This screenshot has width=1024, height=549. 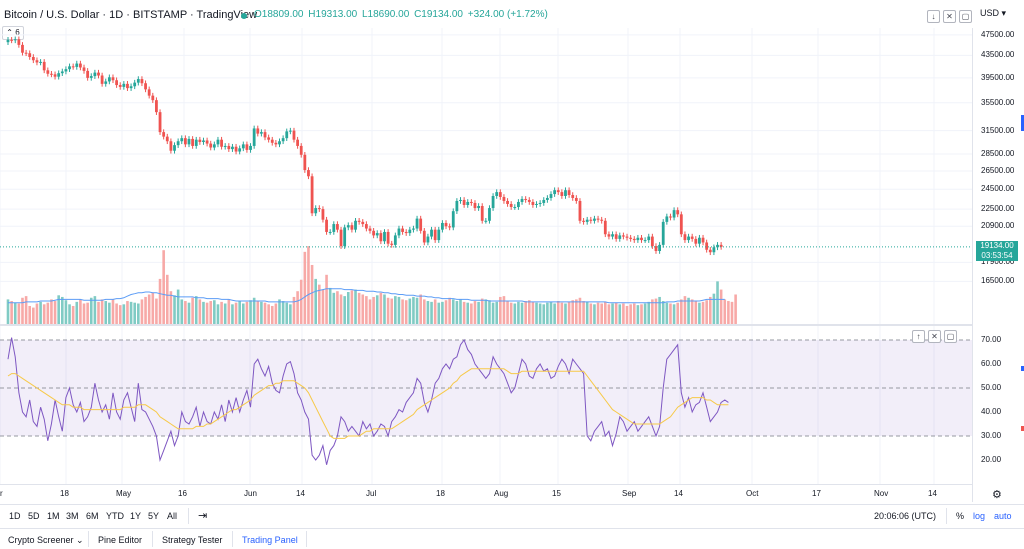 What do you see at coordinates (15, 516) in the screenshot?
I see `range-1d: 1D` at bounding box center [15, 516].